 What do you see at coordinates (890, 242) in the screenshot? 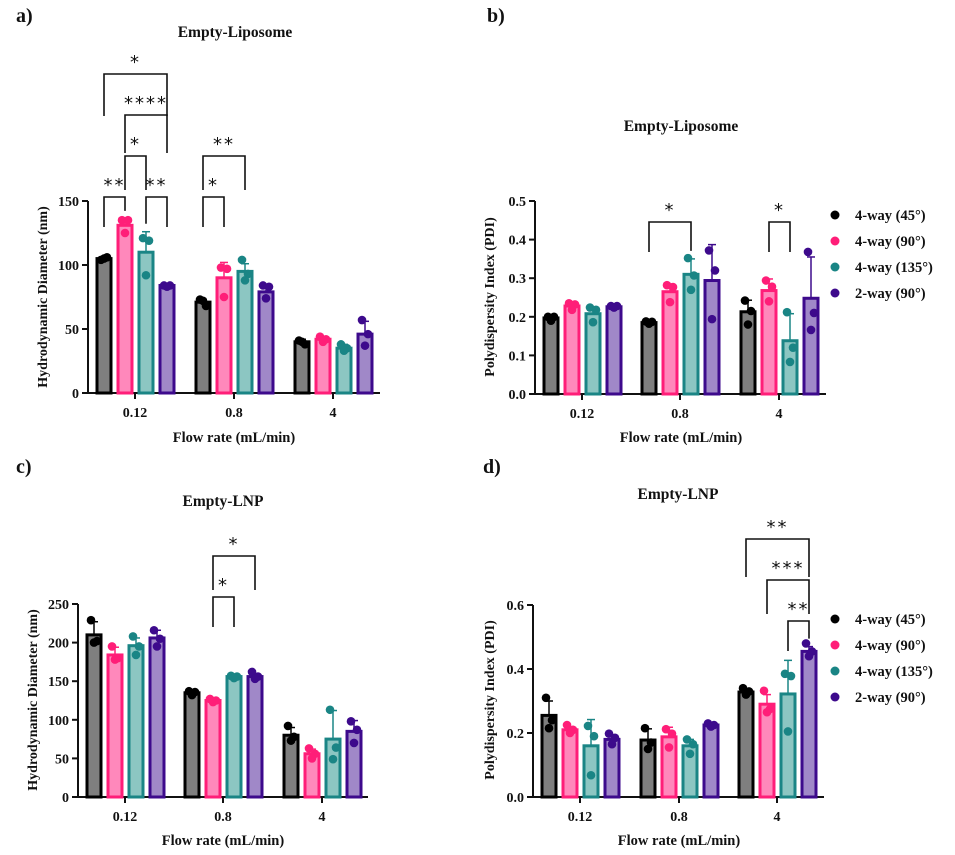
I see `legend-label: 4-way (90°)` at bounding box center [890, 242].